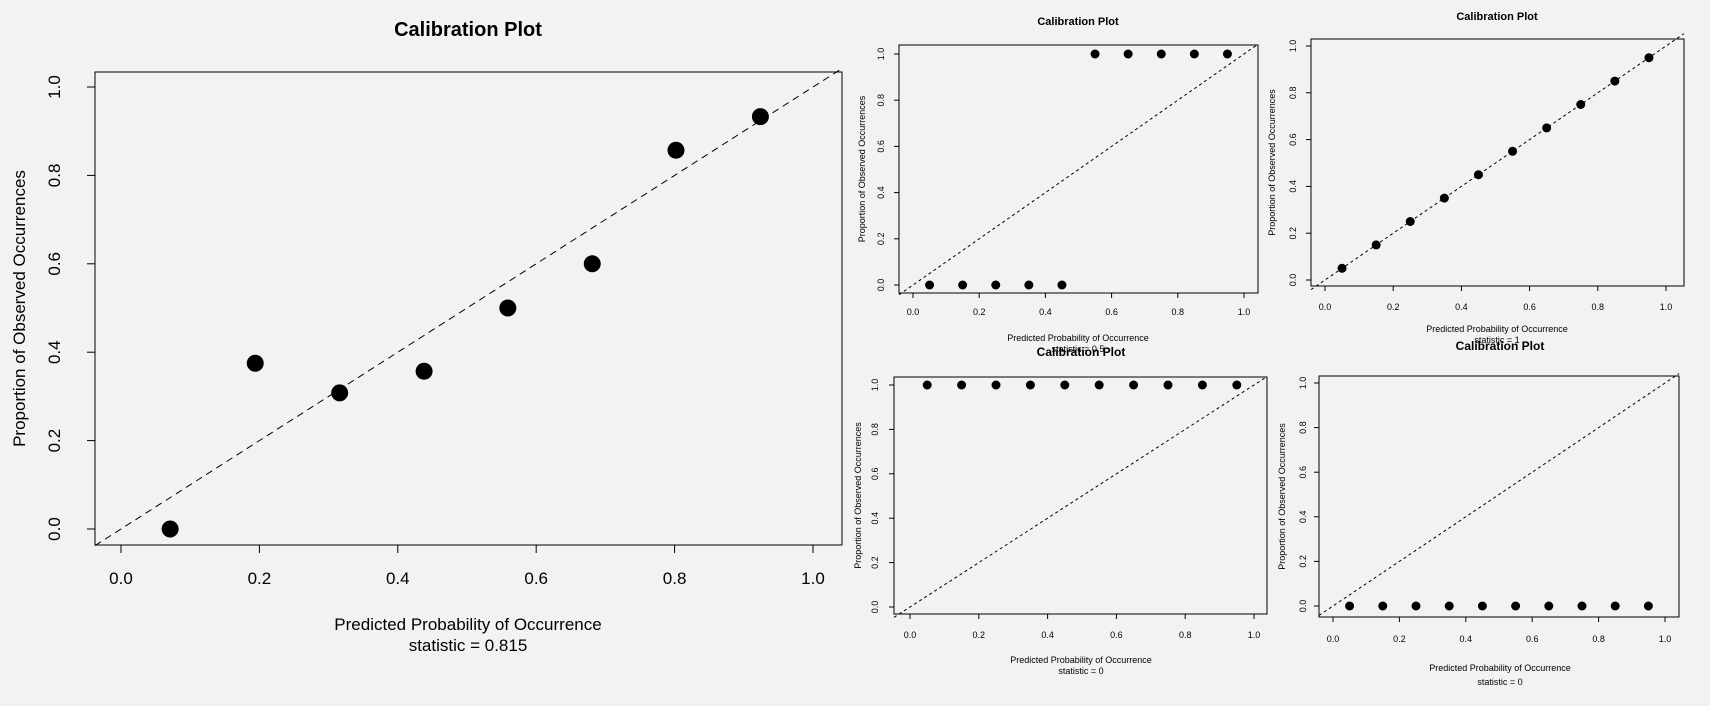 This screenshot has width=1710, height=706. I want to click on statistic-label: statistic = 0, so click(1499, 682).